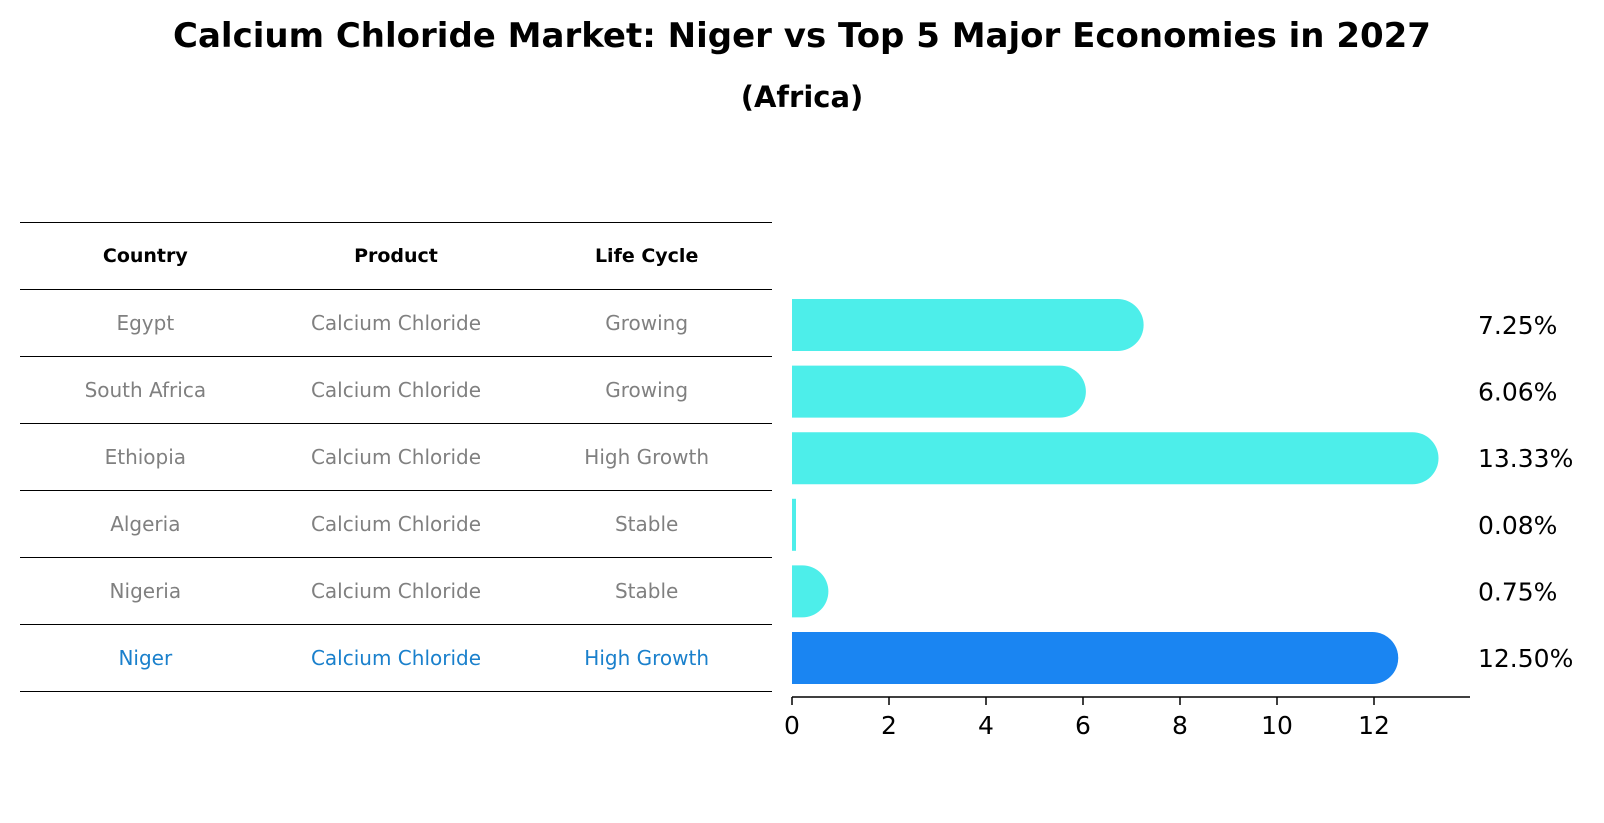 The width and height of the screenshot is (1604, 823). I want to click on table-row: Ethiopia Calcium Chloride High Growth, so click(396, 457).